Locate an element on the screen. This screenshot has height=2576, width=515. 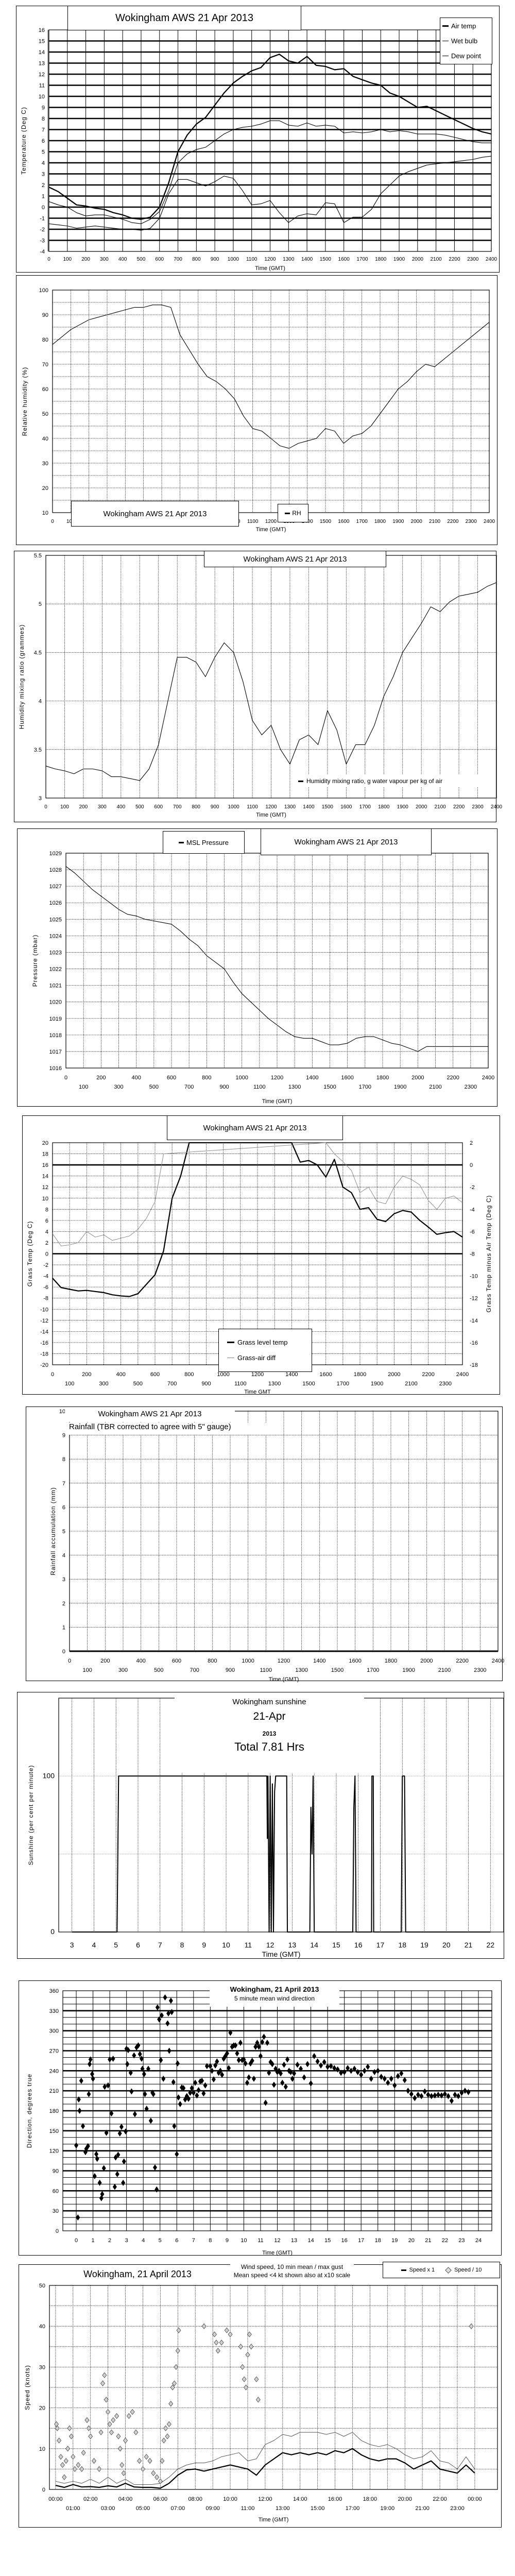
svg-text: 150 is located at coordinates (54, 2131).